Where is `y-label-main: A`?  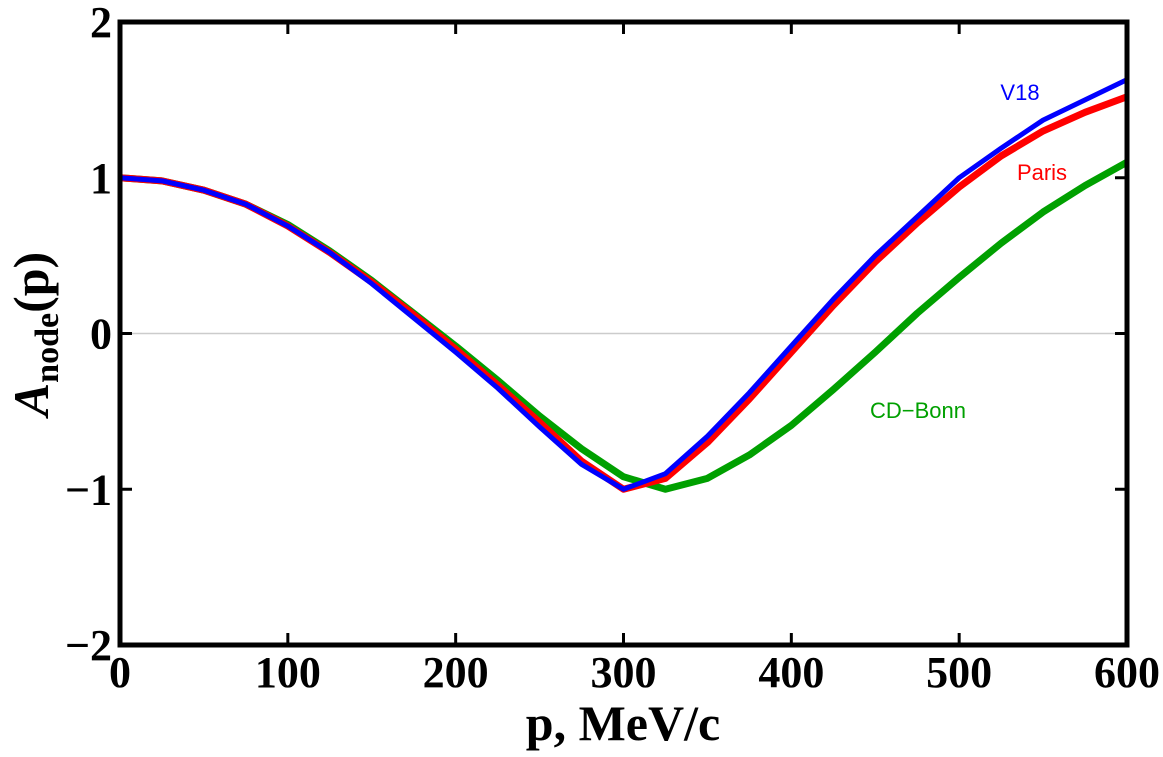
y-label-main: A is located at coordinates (31, 401).